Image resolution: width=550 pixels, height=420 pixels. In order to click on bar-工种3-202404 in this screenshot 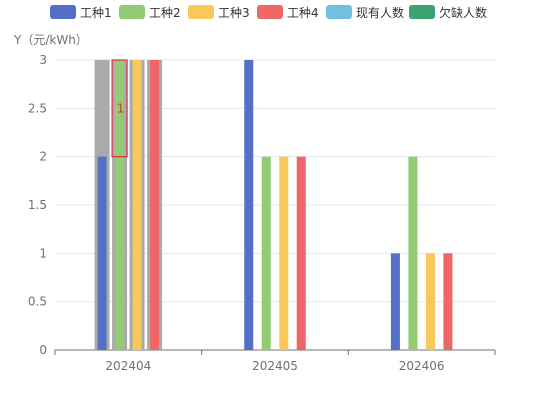, I will do `click(137, 205)`.